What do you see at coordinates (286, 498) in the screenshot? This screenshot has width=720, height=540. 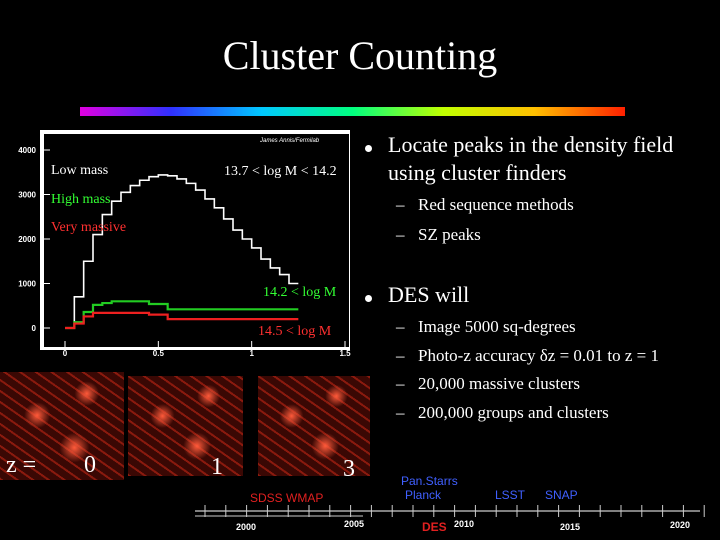 I see `survey-sdss-wmap: SDSS WMAP` at bounding box center [286, 498].